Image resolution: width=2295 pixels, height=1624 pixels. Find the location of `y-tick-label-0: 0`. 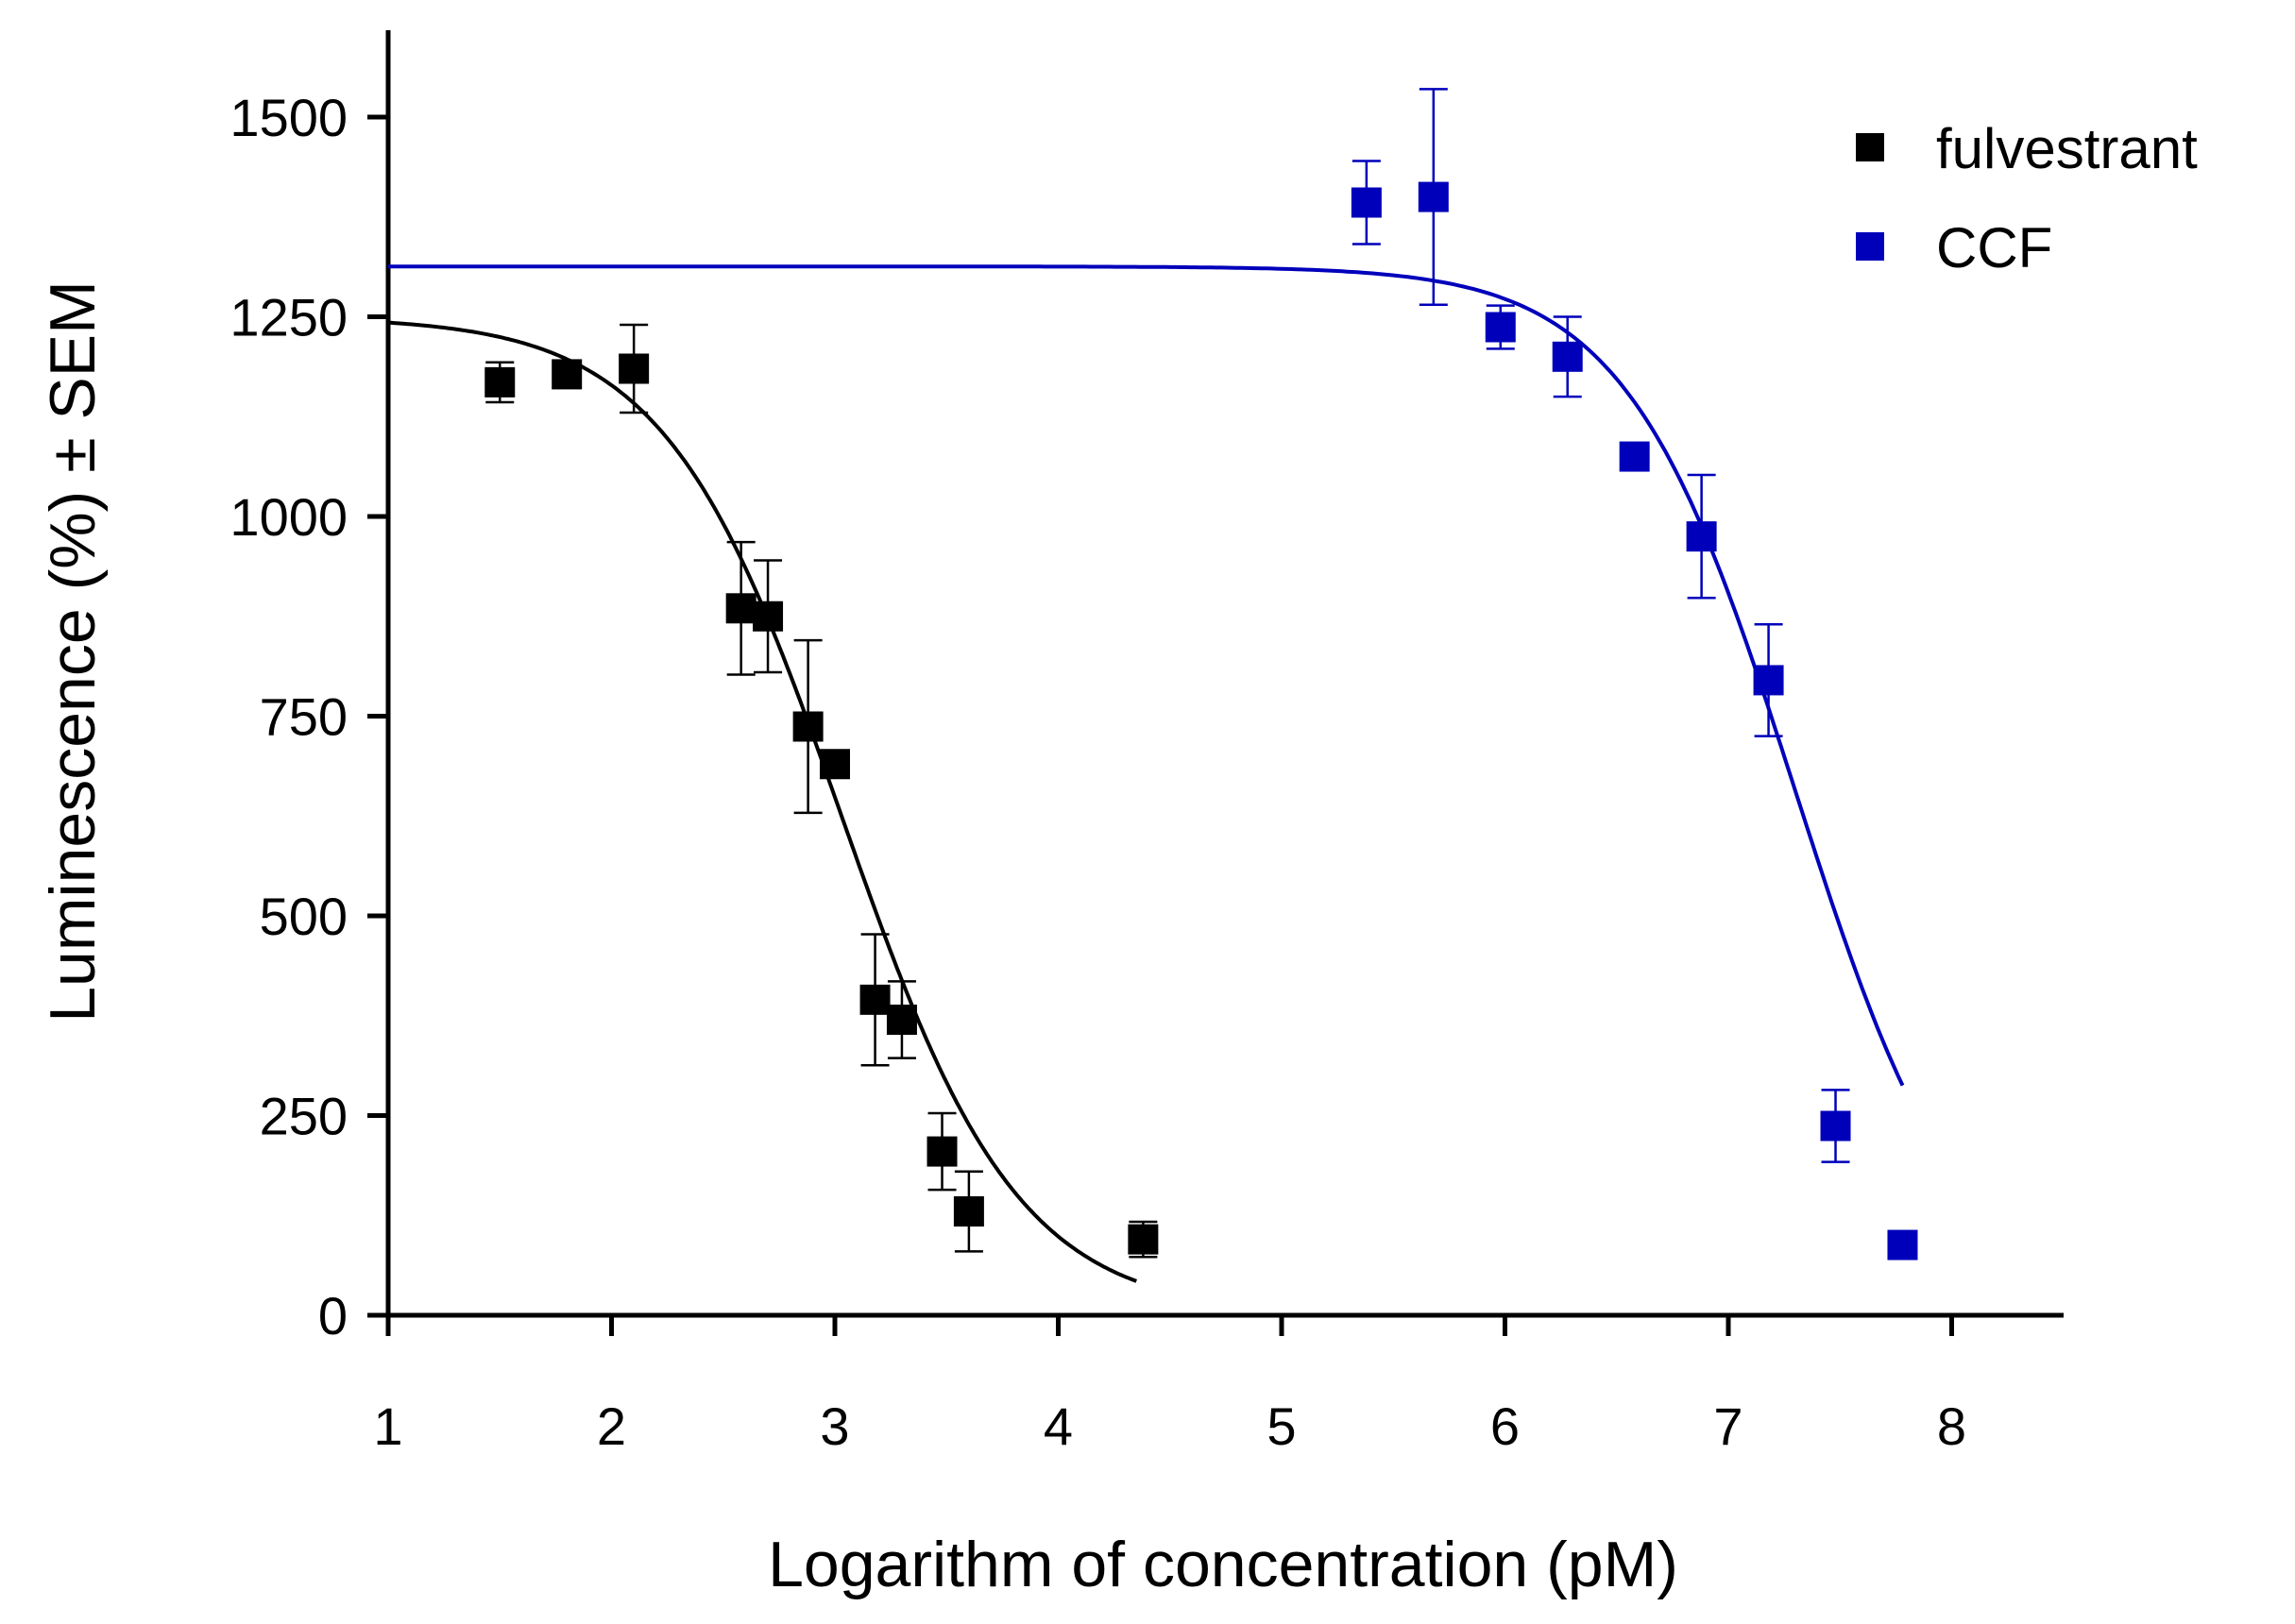

y-tick-label-0: 0 is located at coordinates (333, 1315).